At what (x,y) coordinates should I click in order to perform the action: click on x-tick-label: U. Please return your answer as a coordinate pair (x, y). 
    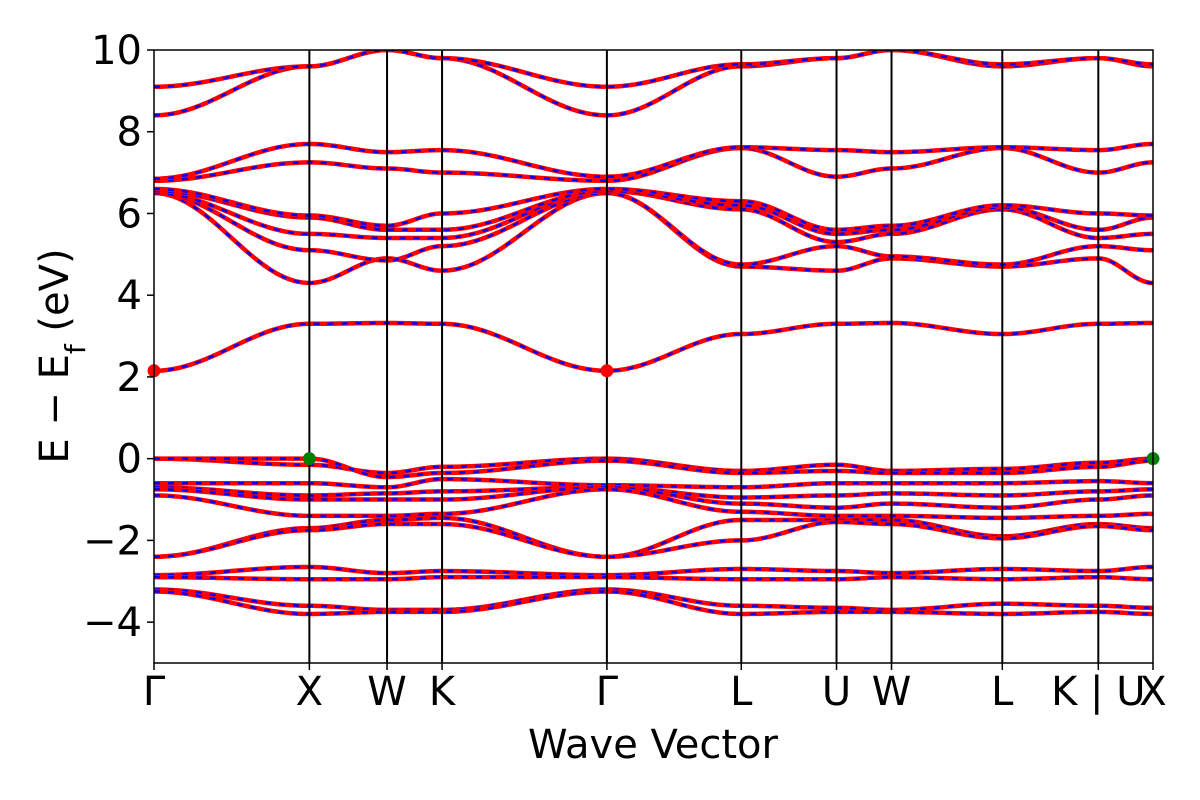
    Looking at the image, I should click on (836, 692).